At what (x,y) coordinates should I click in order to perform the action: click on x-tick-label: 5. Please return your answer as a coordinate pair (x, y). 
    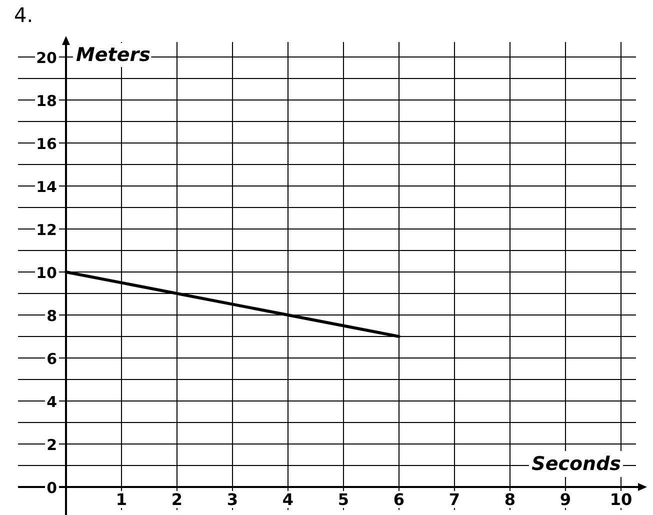
    Looking at the image, I should click on (344, 499).